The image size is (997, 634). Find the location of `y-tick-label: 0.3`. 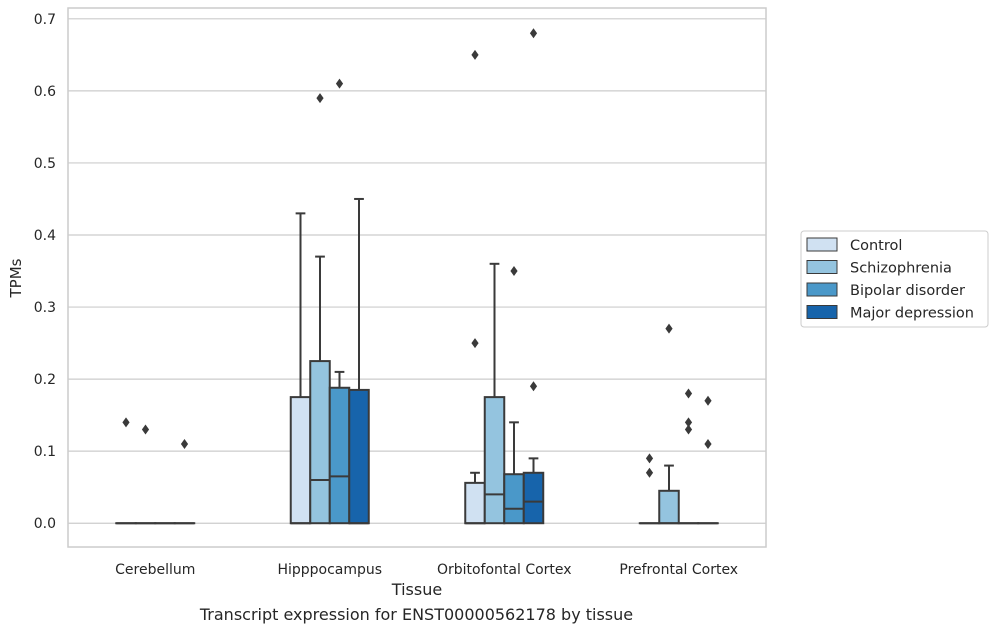

y-tick-label: 0.3 is located at coordinates (45, 308).